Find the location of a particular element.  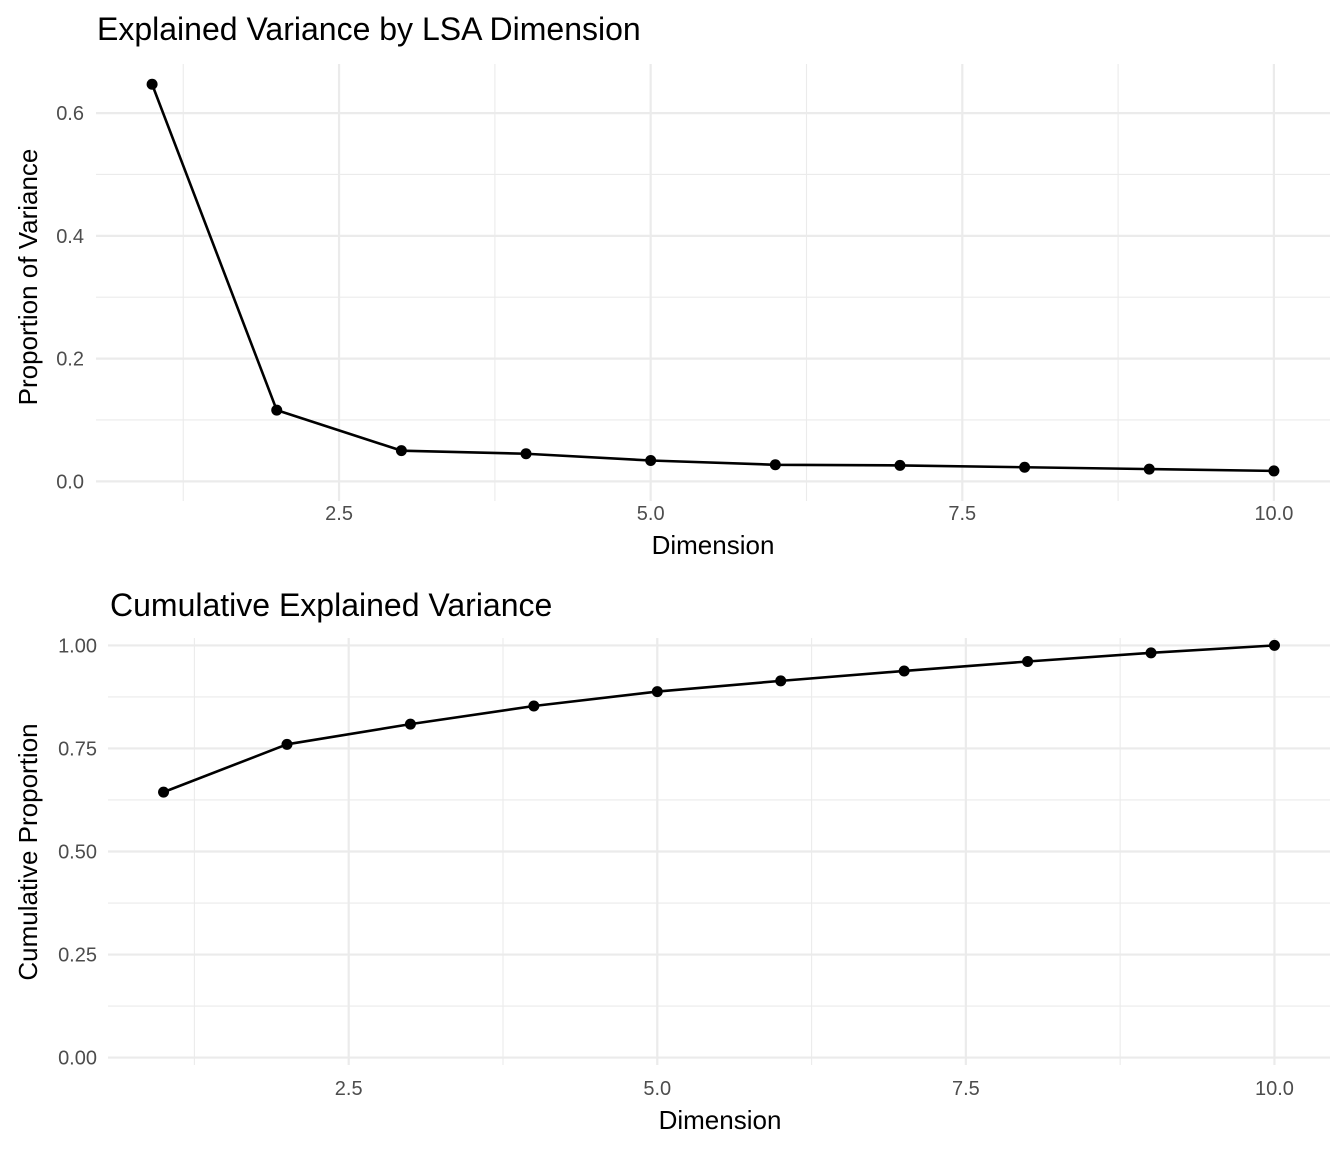

chart-title: Cumulative Explained Variance is located at coordinates (331, 605).